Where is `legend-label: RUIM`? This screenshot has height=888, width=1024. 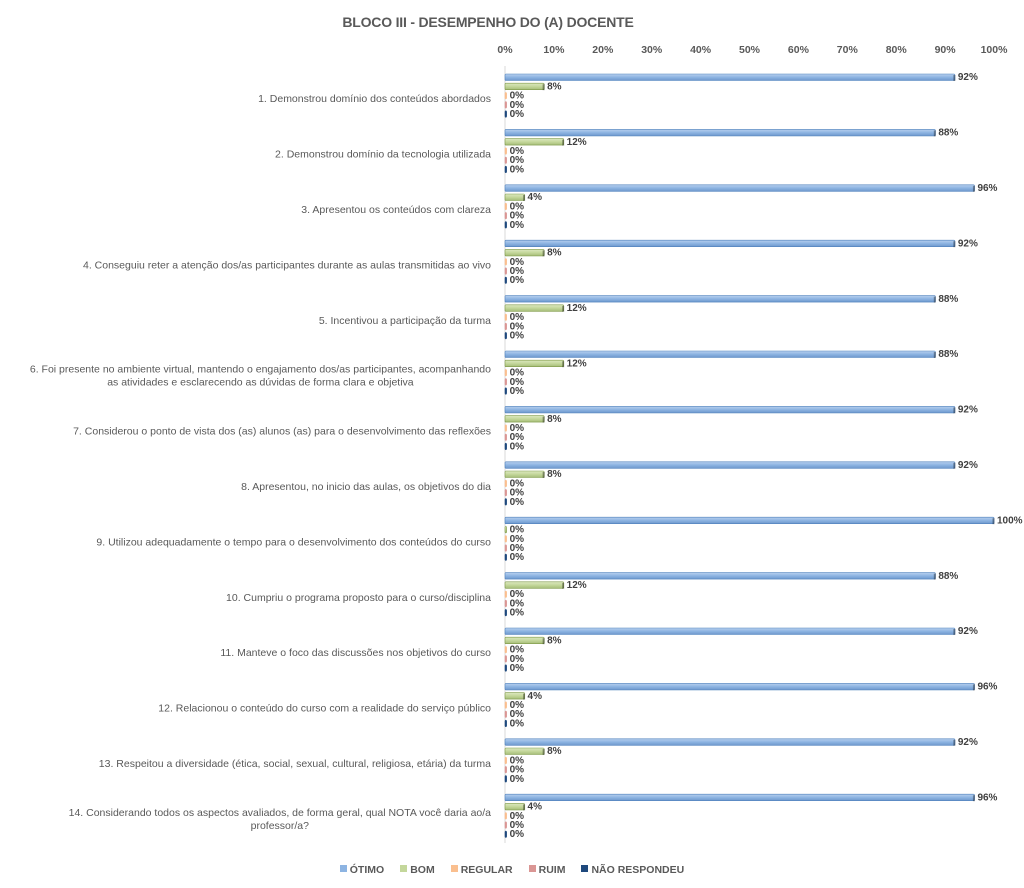 legend-label: RUIM is located at coordinates (552, 870).